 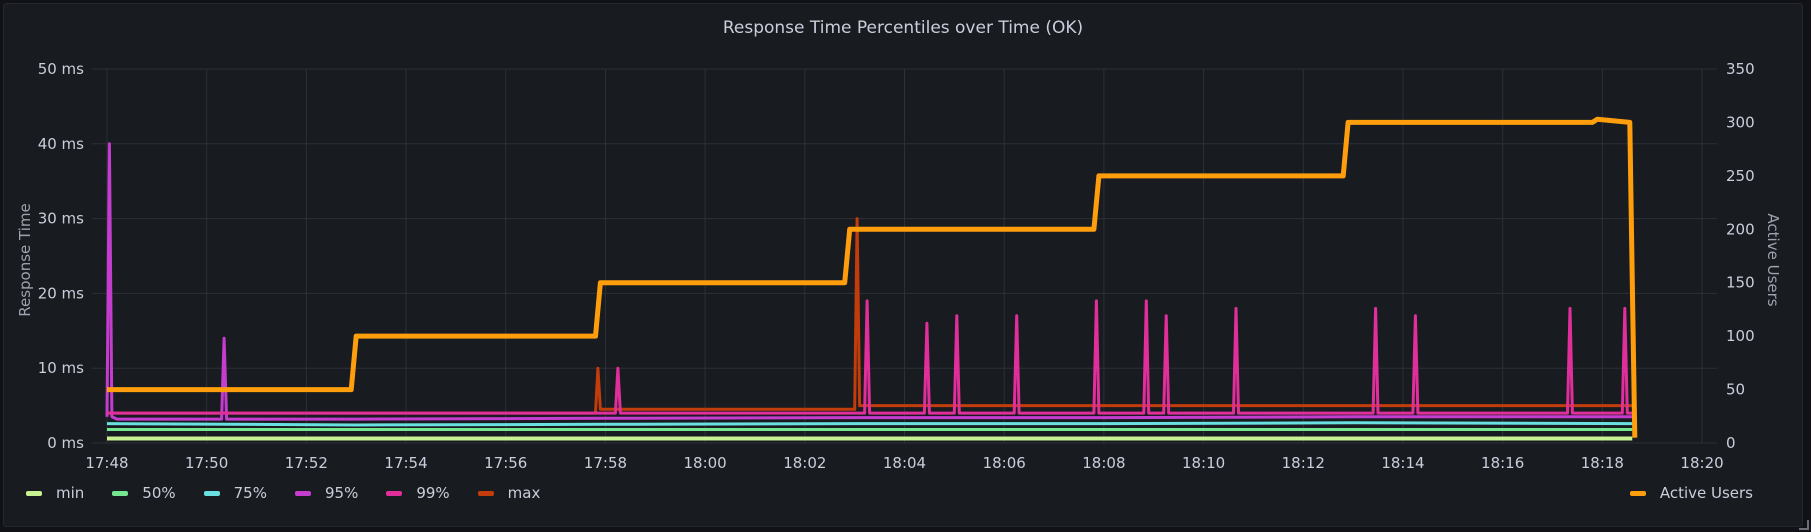 What do you see at coordinates (1701, 463) in the screenshot?
I see `x-tick-label: 18:20` at bounding box center [1701, 463].